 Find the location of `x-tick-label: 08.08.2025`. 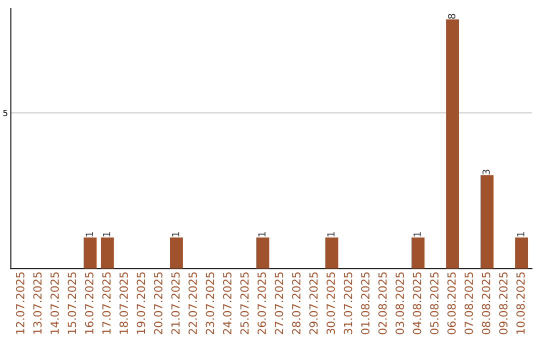

x-tick-label: 08.08.2025 is located at coordinates (486, 303).